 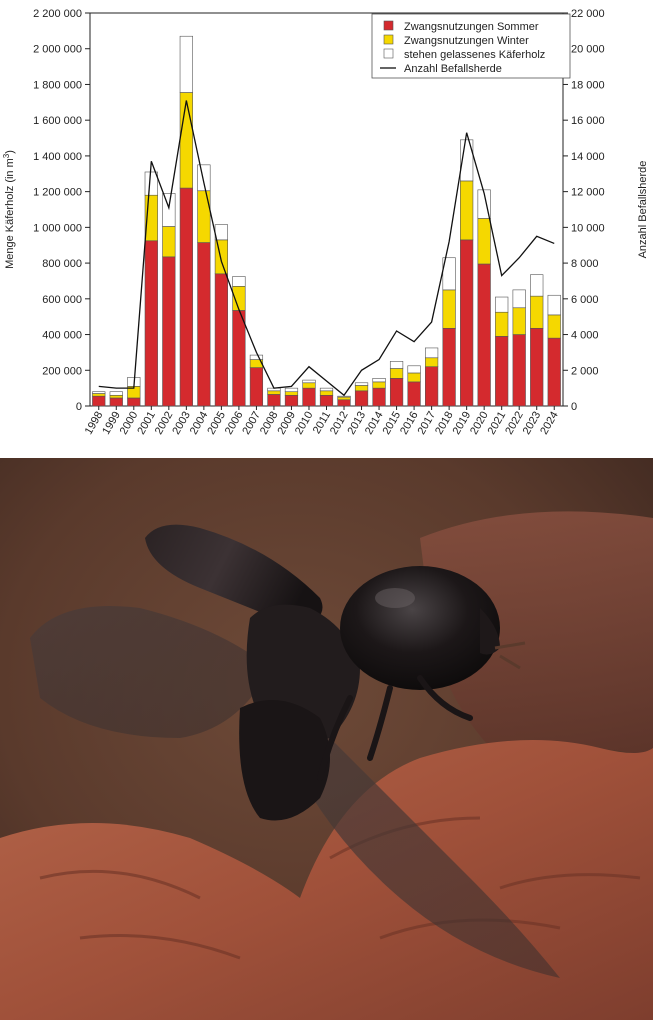 I want to click on elytron, so click(x=234, y=576).